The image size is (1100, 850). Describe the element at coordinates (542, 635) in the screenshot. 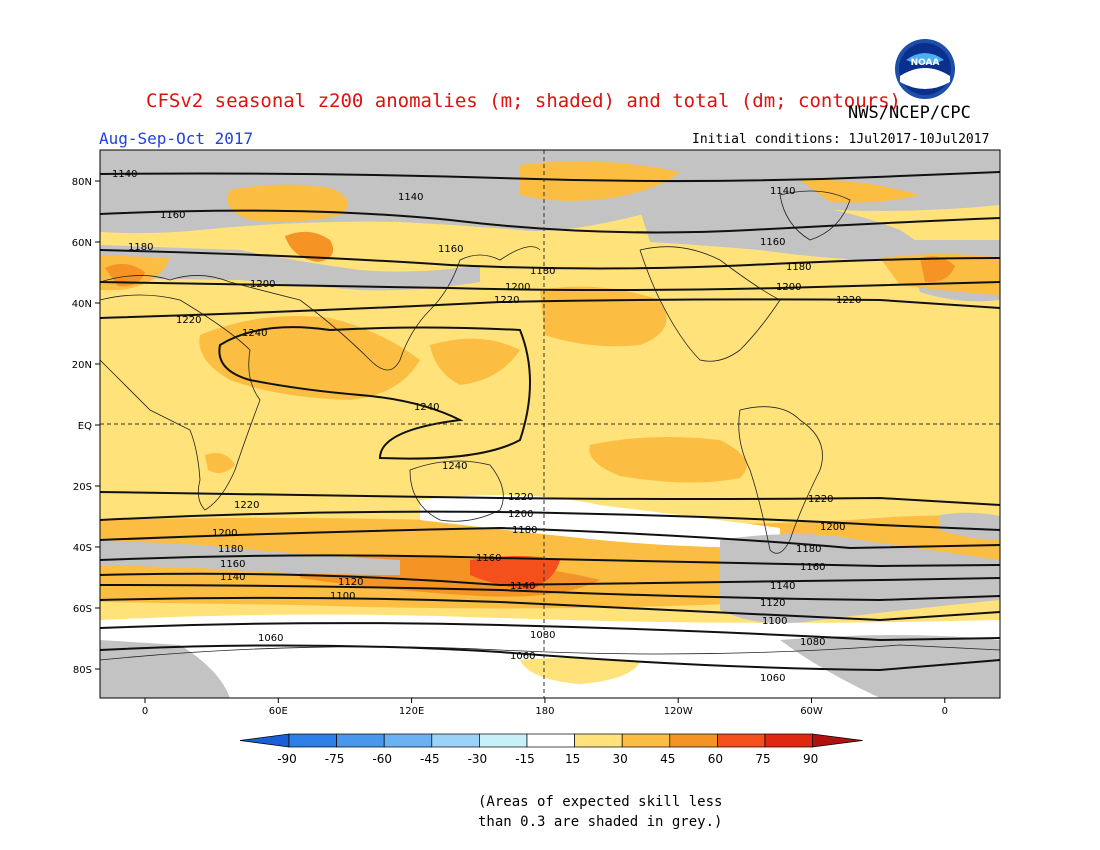

I see `contour-label: 1080` at that location.